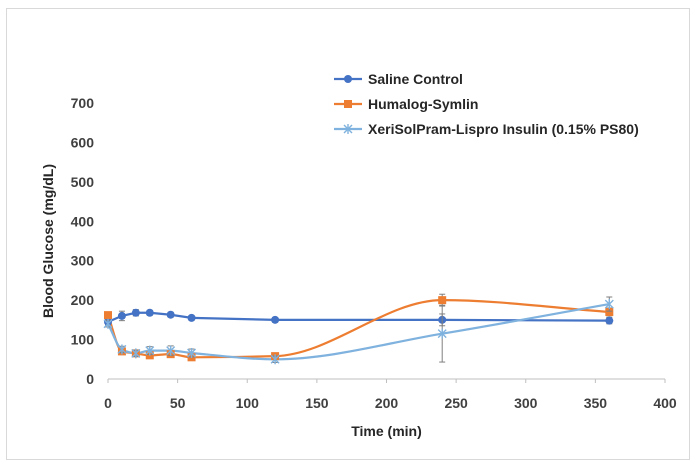  I want to click on x-tick-label: 0, so click(108, 403).